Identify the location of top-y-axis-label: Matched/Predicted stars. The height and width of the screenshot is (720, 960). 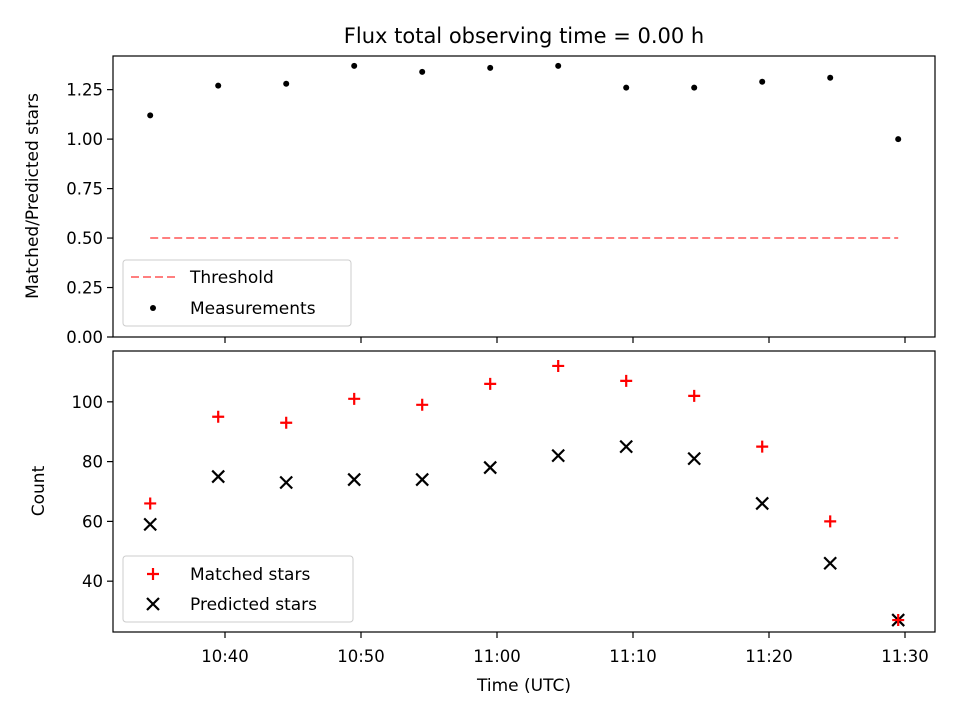
(33, 196).